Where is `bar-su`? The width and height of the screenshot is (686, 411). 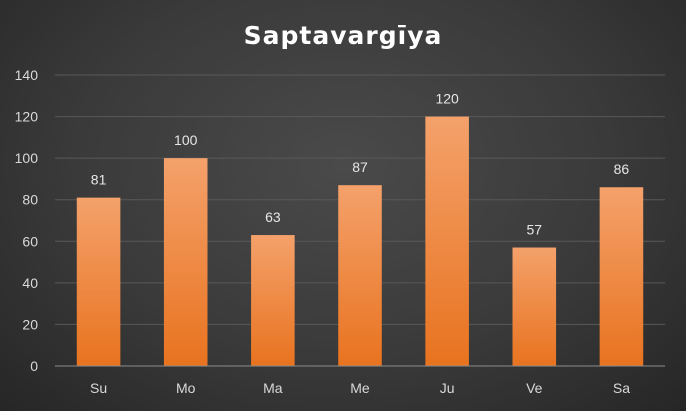
bar-su is located at coordinates (98, 281).